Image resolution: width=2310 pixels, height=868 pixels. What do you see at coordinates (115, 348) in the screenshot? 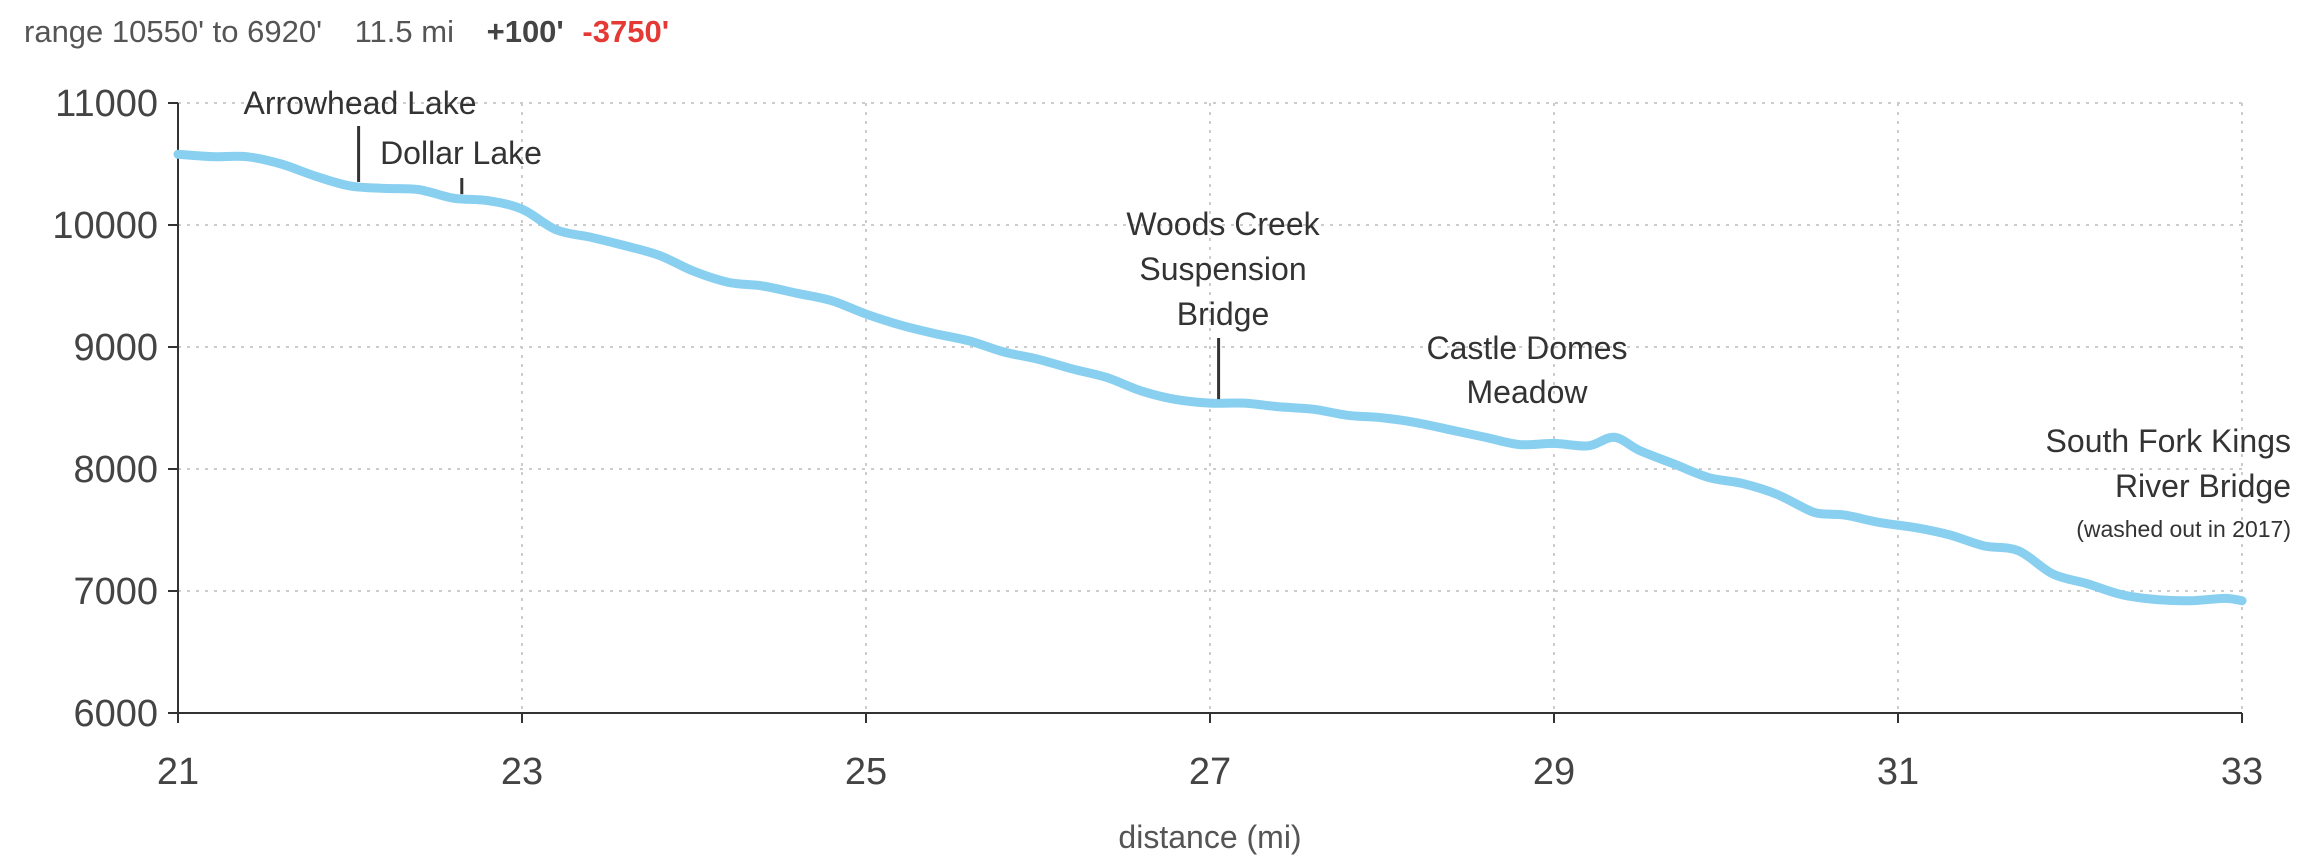
I see `y-tick-label: 9000` at bounding box center [115, 348].